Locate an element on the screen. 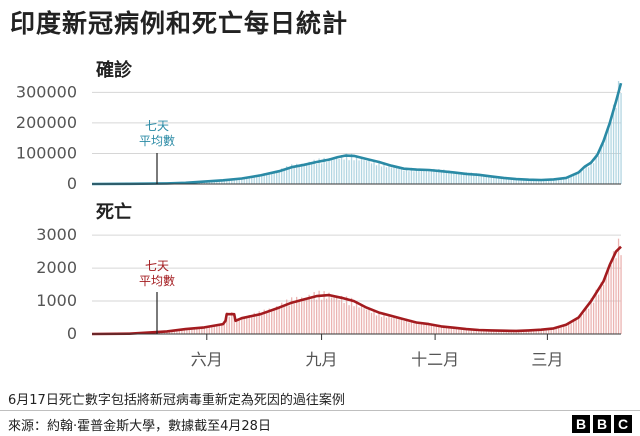 This screenshot has height=436, width=640. y-tick-label: 200000 is located at coordinates (46, 122).